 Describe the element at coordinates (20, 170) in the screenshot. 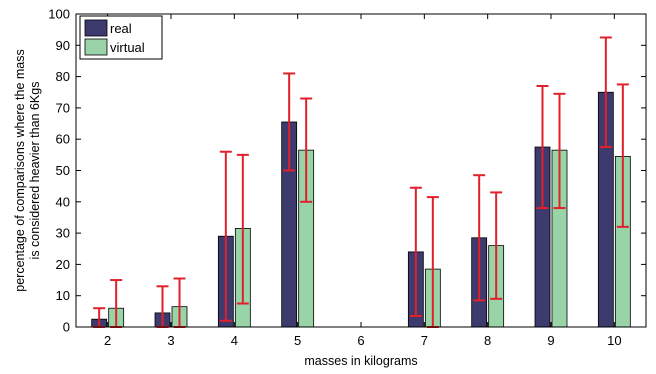

I see `y-axis-label-line-1: percentage of comparisons where the mass` at that location.